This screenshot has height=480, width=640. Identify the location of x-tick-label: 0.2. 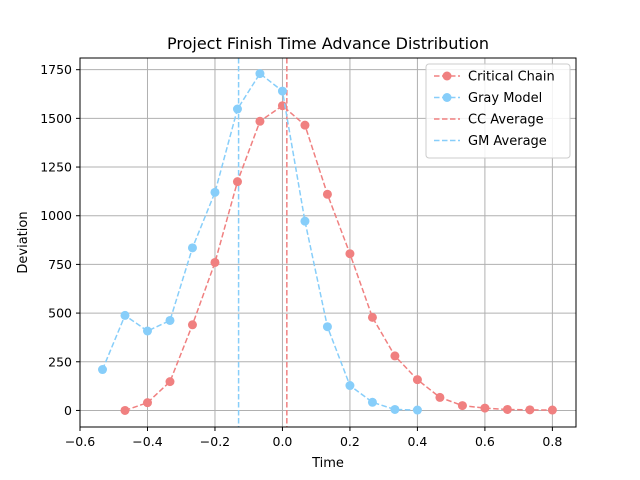
(350, 441).